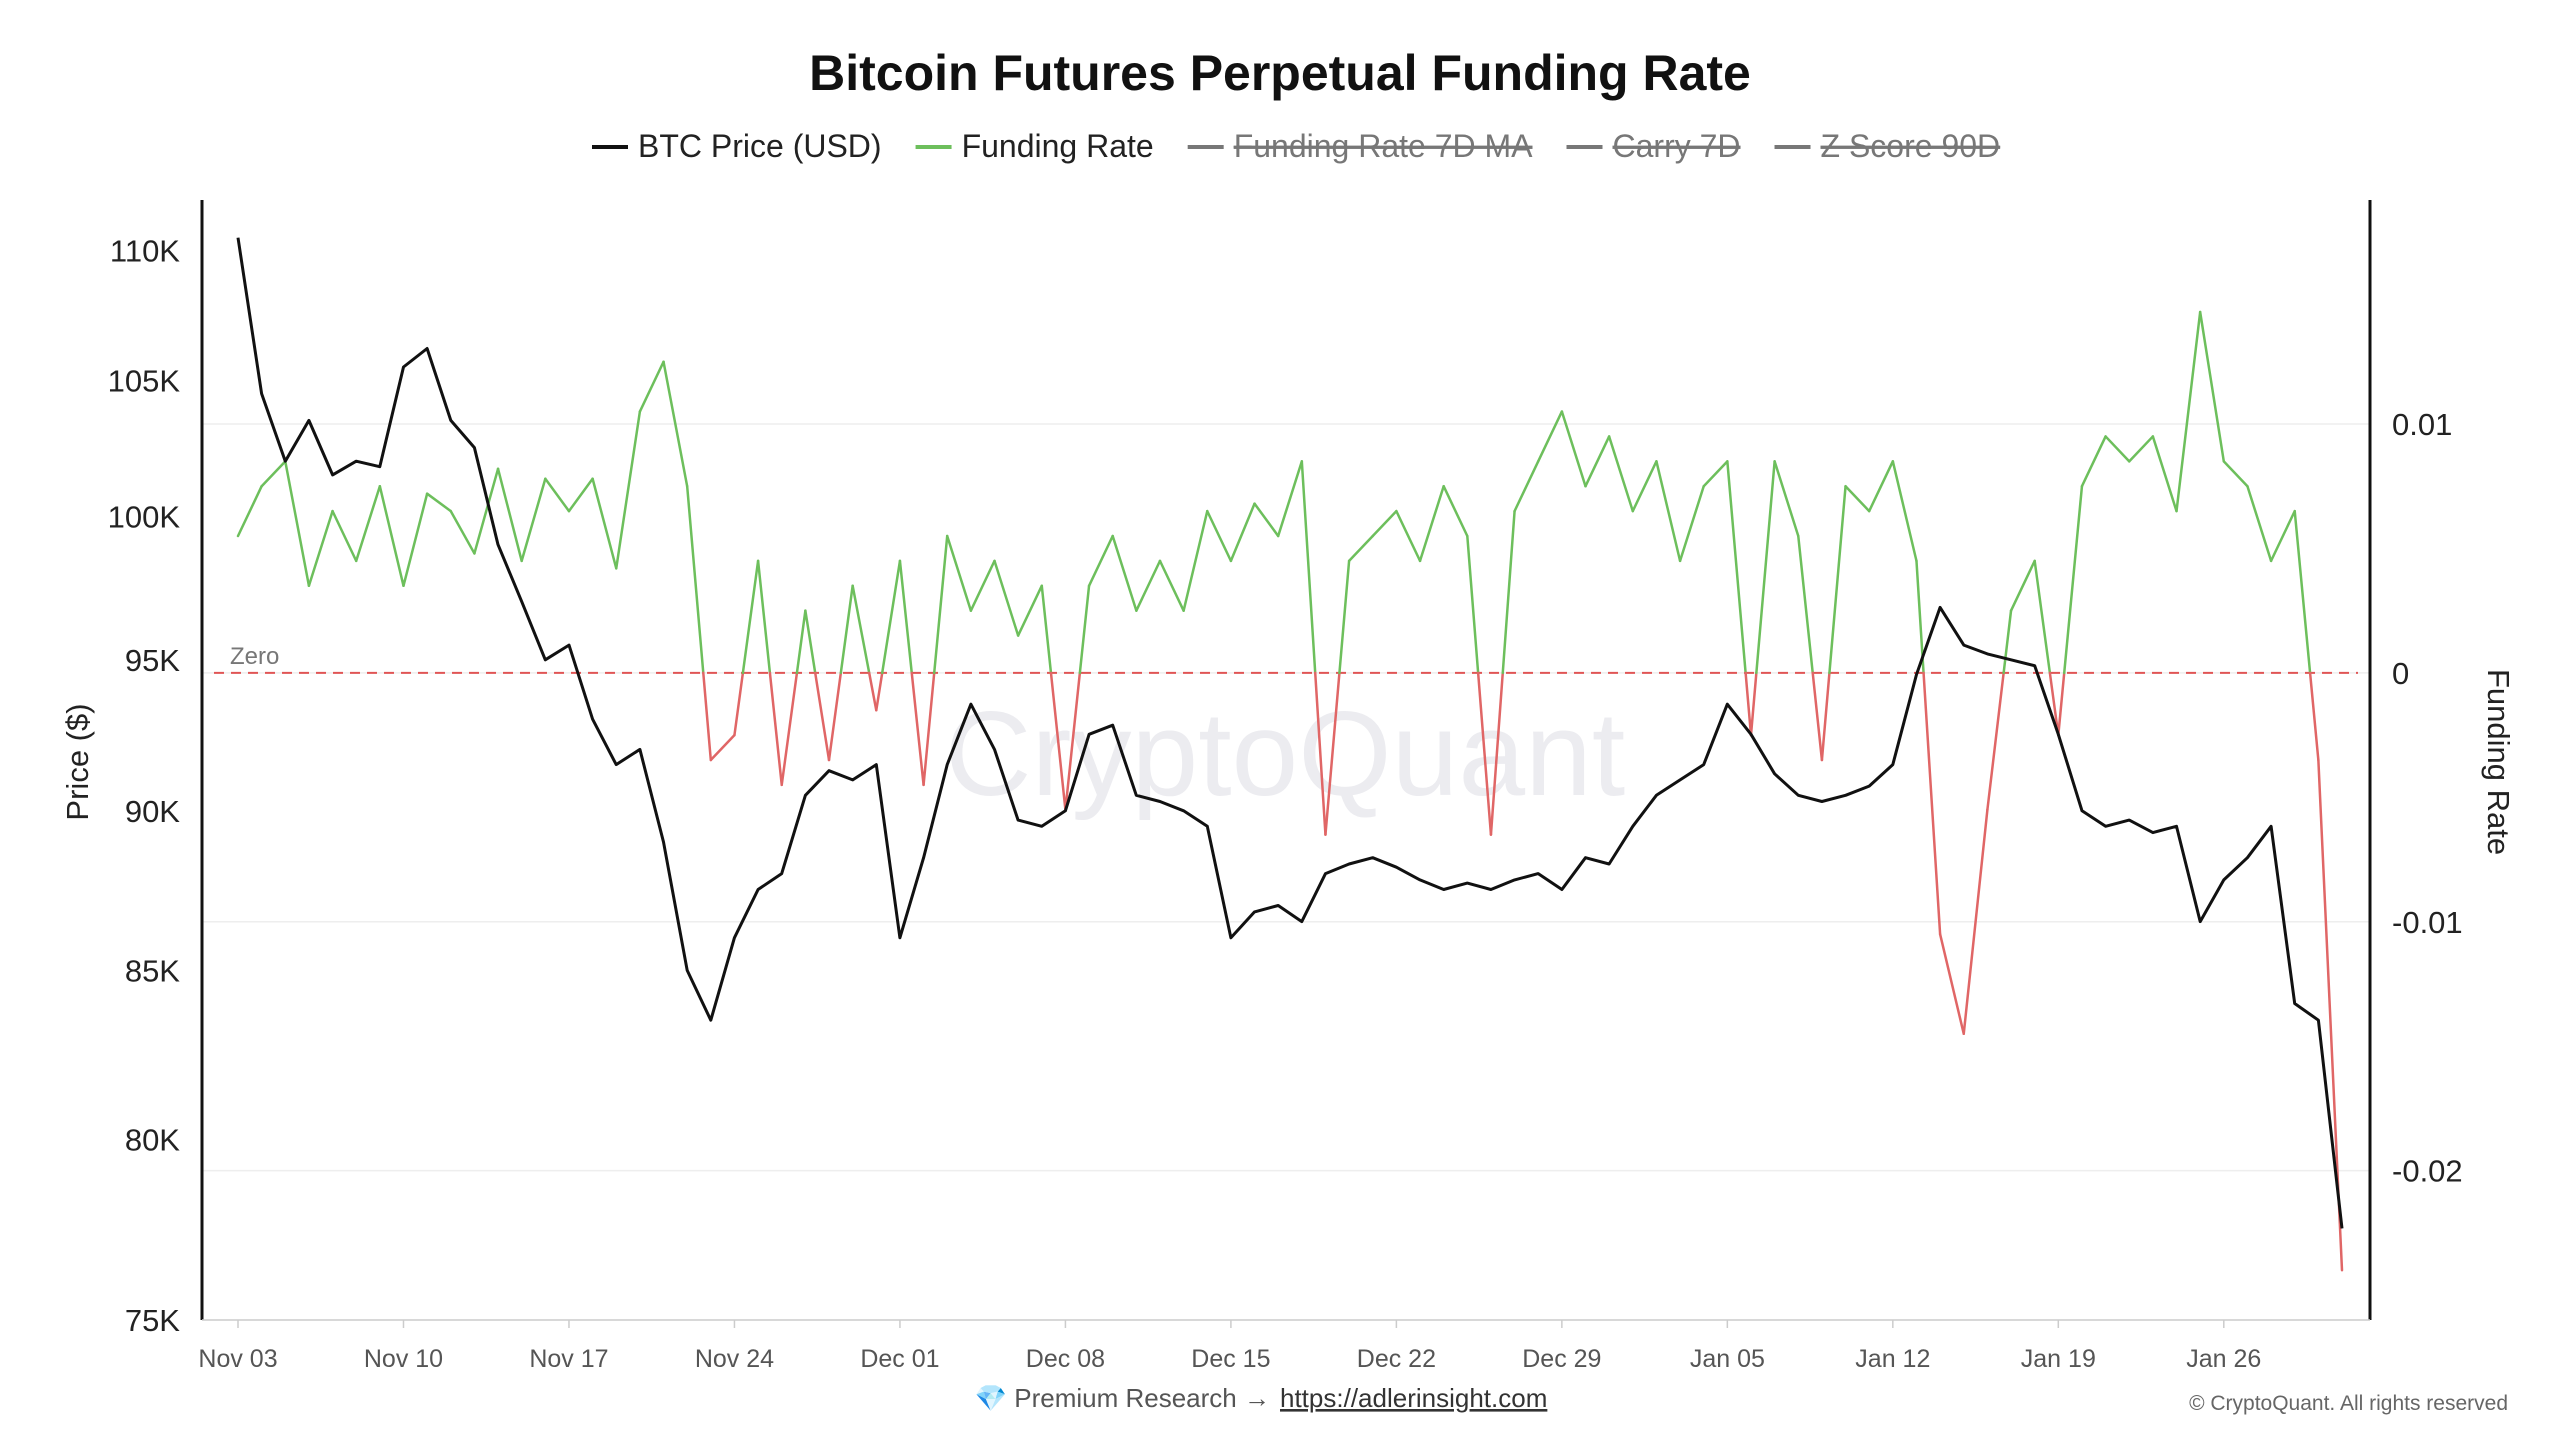  What do you see at coordinates (144, 785) in the screenshot?
I see `left-axis-ticks: 75K 80K 85K 90K 95K 100K 105K 110K` at bounding box center [144, 785].